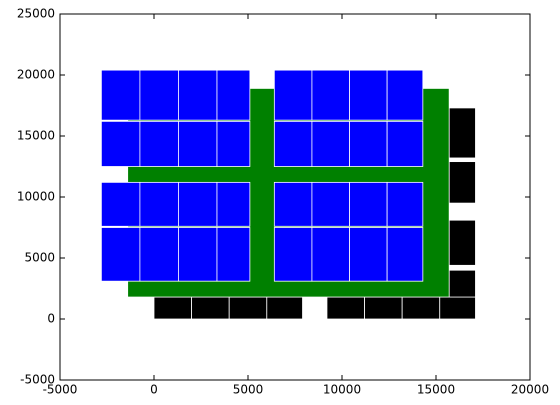  Describe the element at coordinates (436, 390) in the screenshot. I see `x-tick-label: 15000` at that location.